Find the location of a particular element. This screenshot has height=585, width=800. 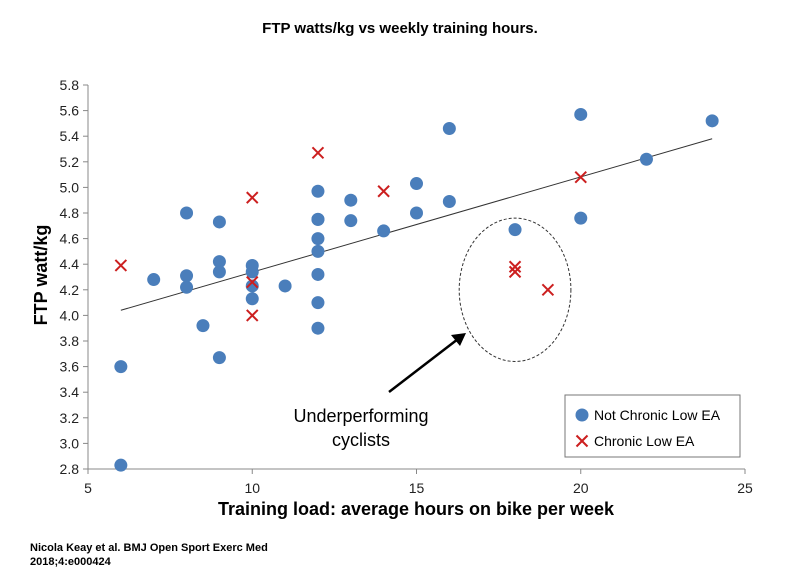

y-axis-label: FTP watt/kg is located at coordinates (41, 275).